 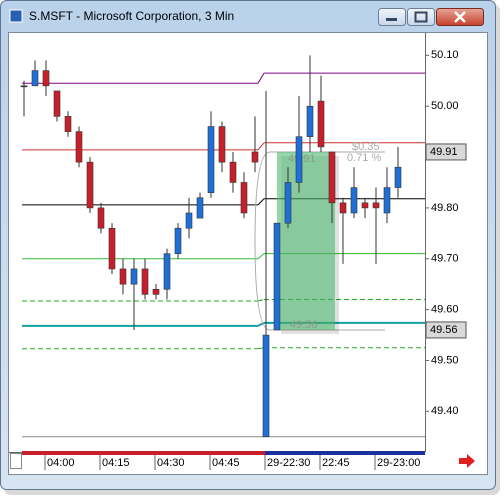 I want to click on x-tick-label: 04:45, so click(x=226, y=463).